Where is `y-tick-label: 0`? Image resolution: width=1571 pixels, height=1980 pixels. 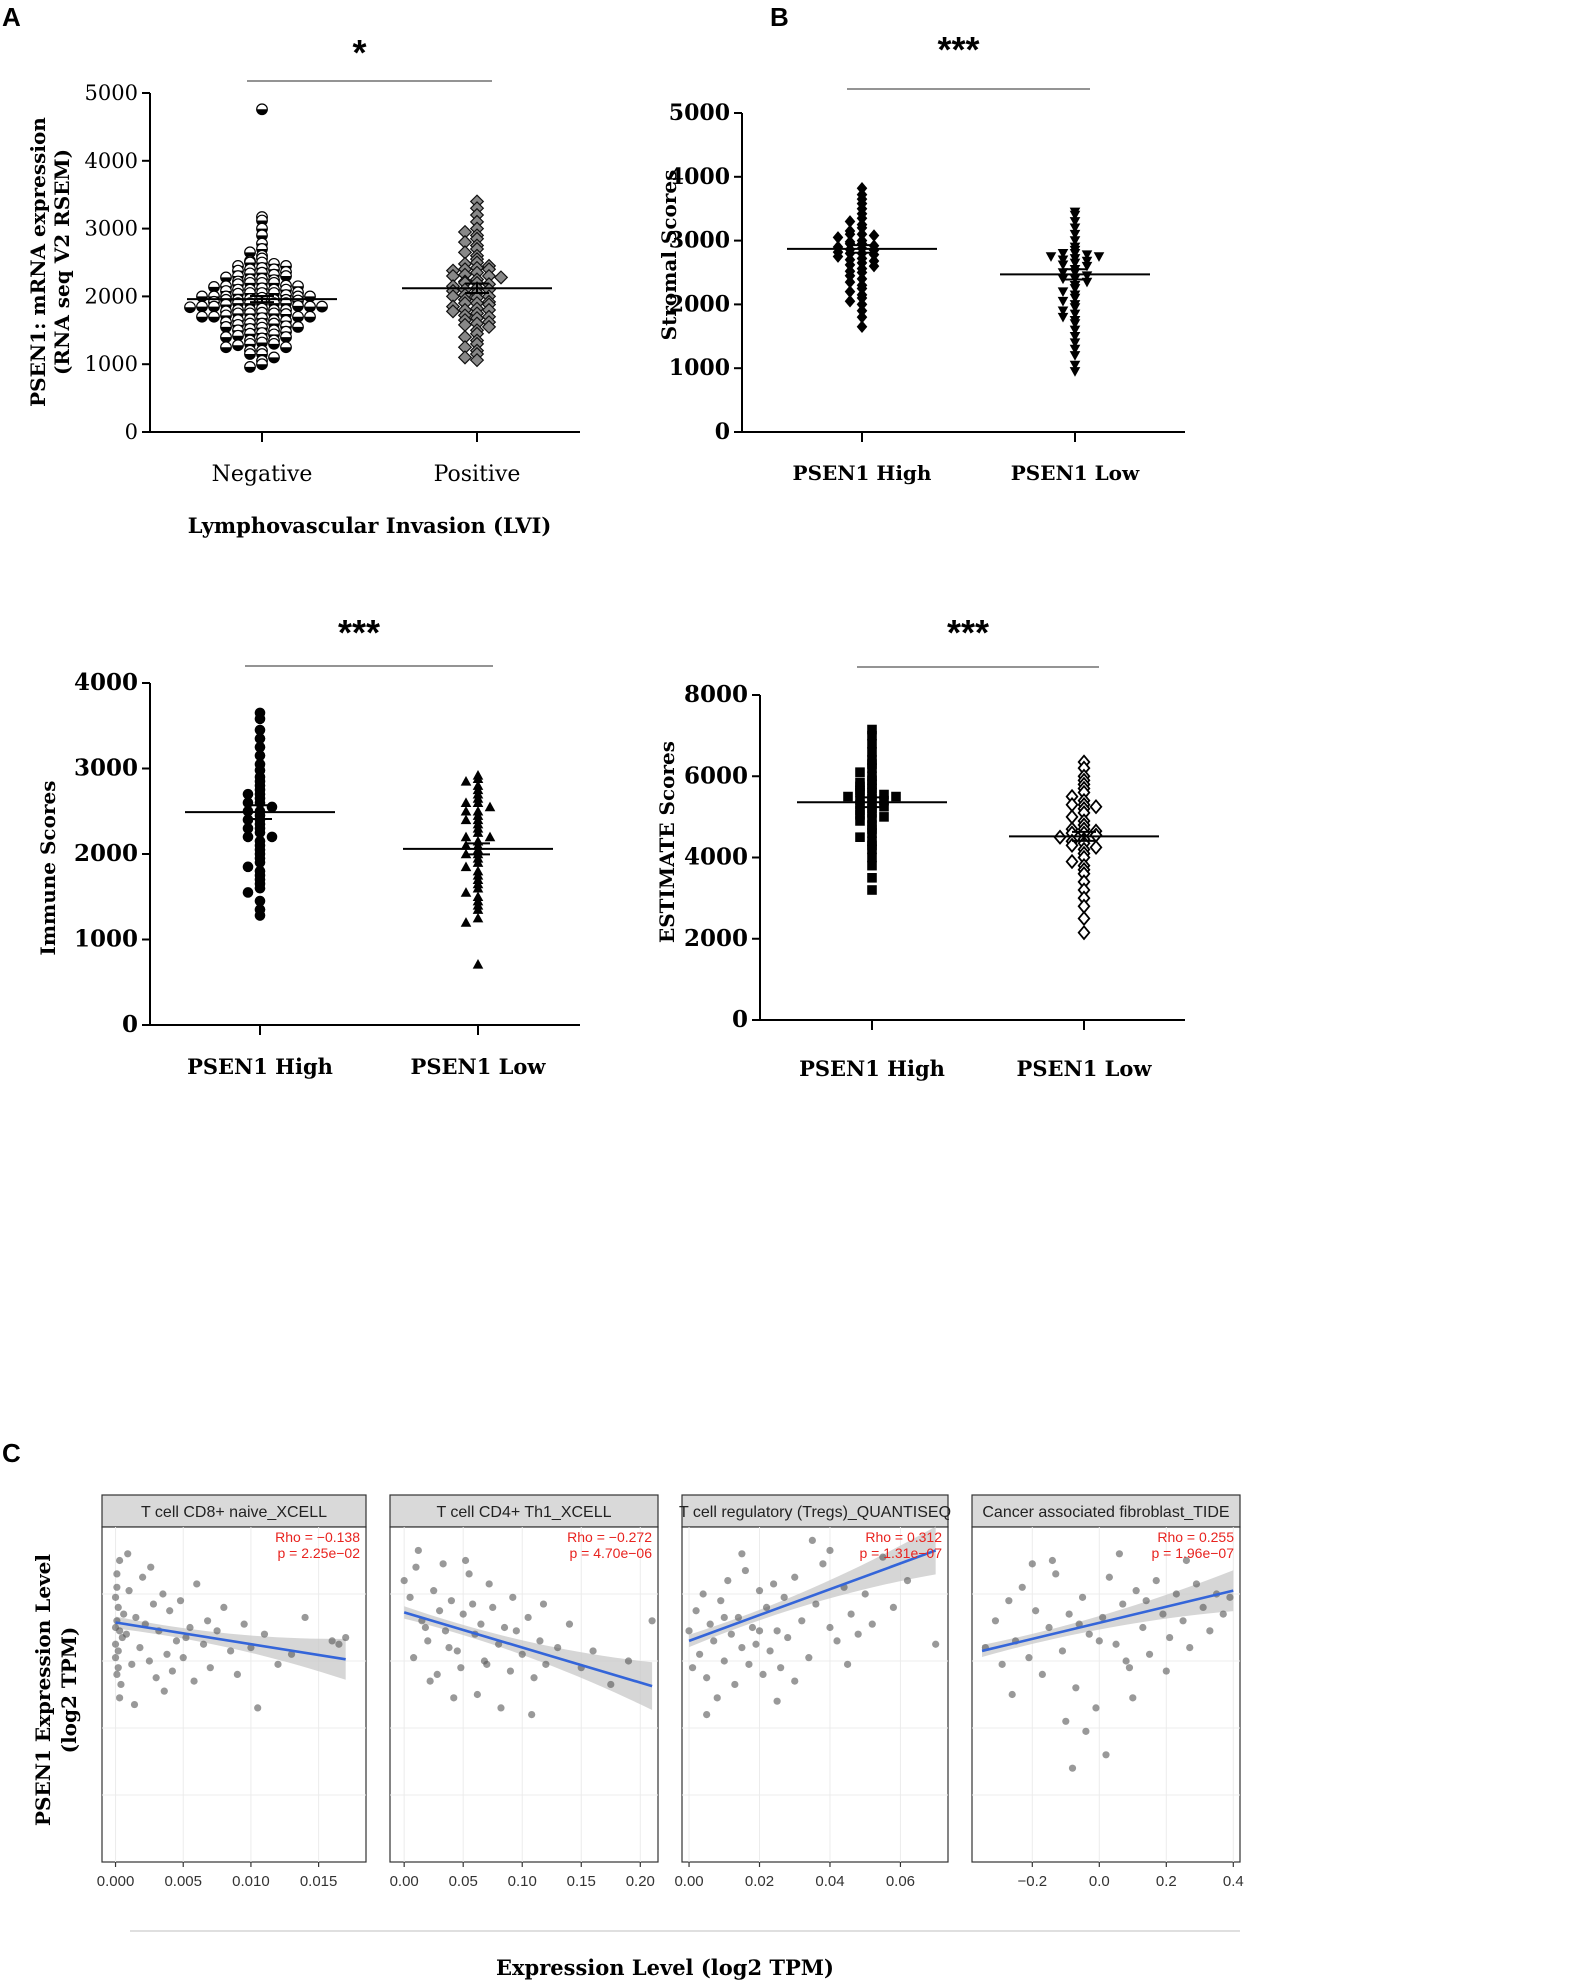 y-tick-label: 0 is located at coordinates (740, 1019).